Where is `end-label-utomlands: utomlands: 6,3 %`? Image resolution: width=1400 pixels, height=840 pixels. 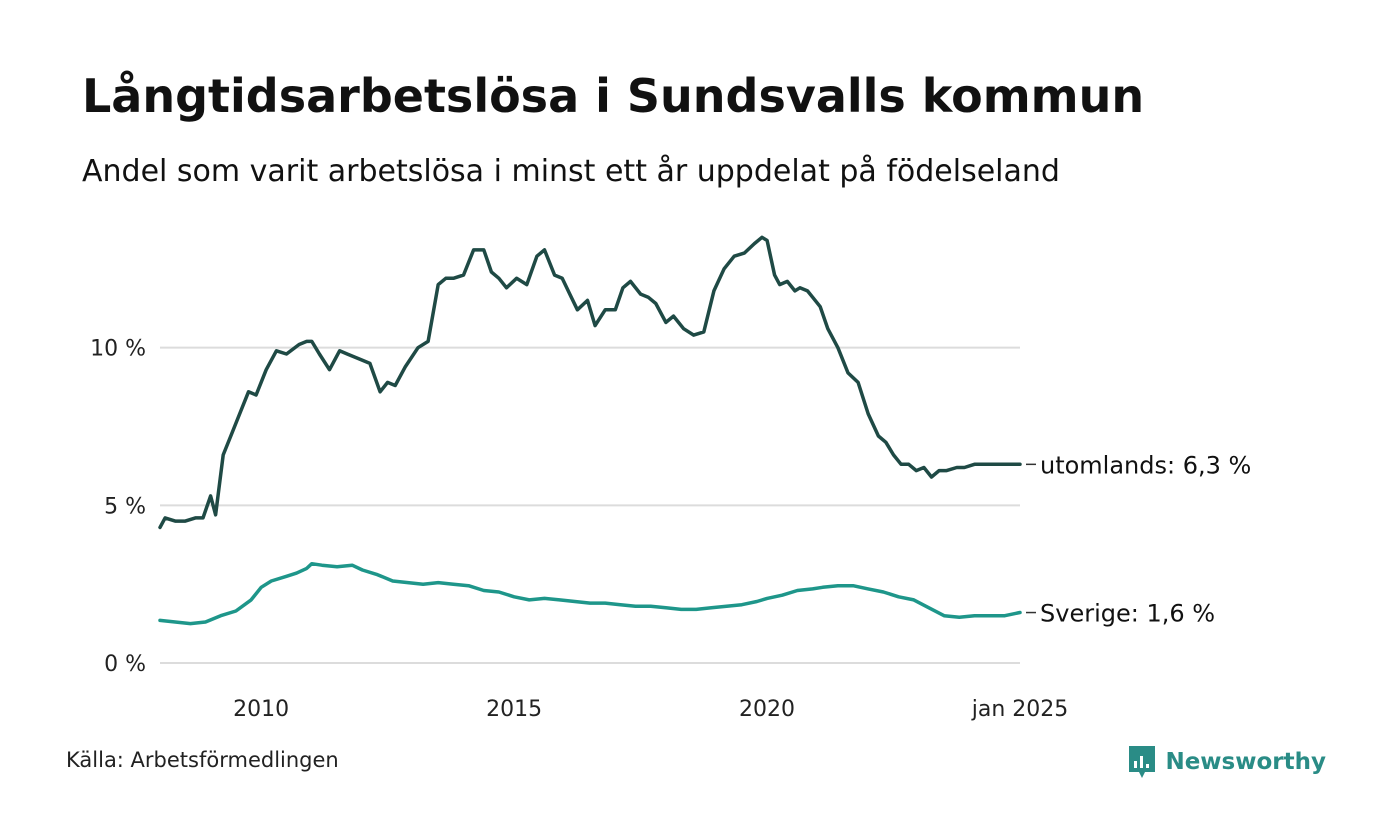 end-label-utomlands: utomlands: 6,3 % is located at coordinates (1145, 465).